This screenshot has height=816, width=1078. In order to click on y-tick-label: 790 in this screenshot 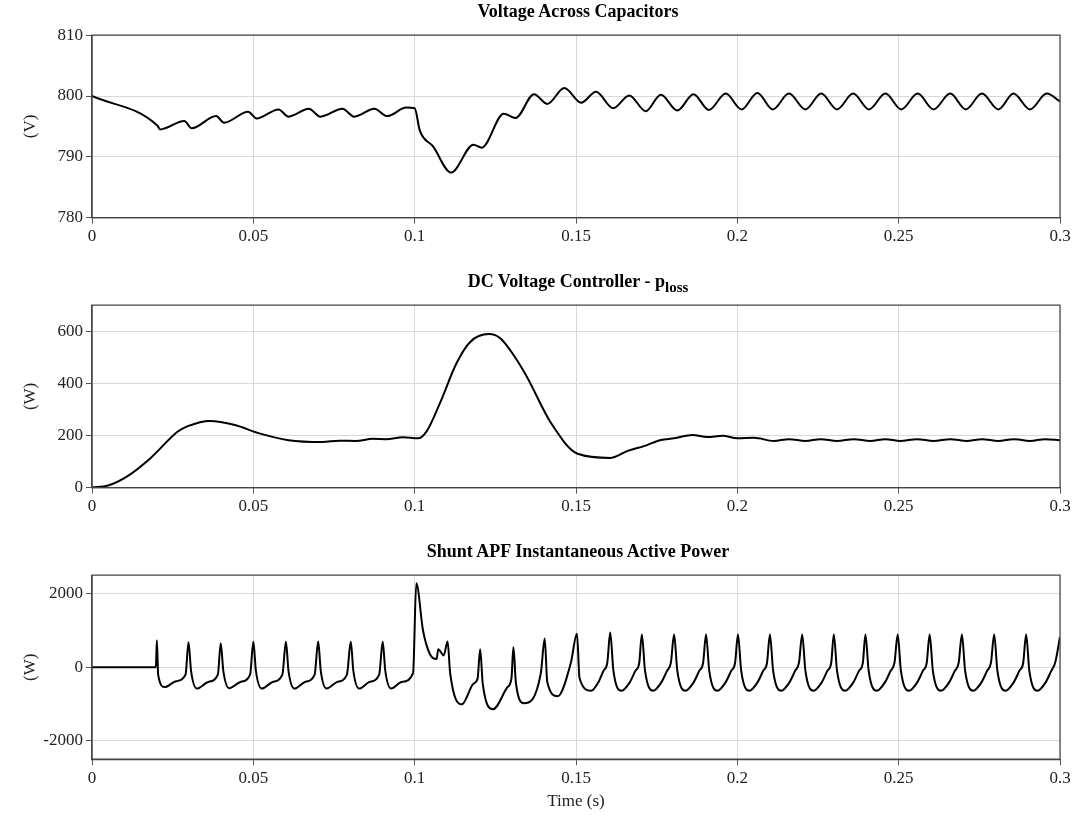, I will do `click(70, 156)`.